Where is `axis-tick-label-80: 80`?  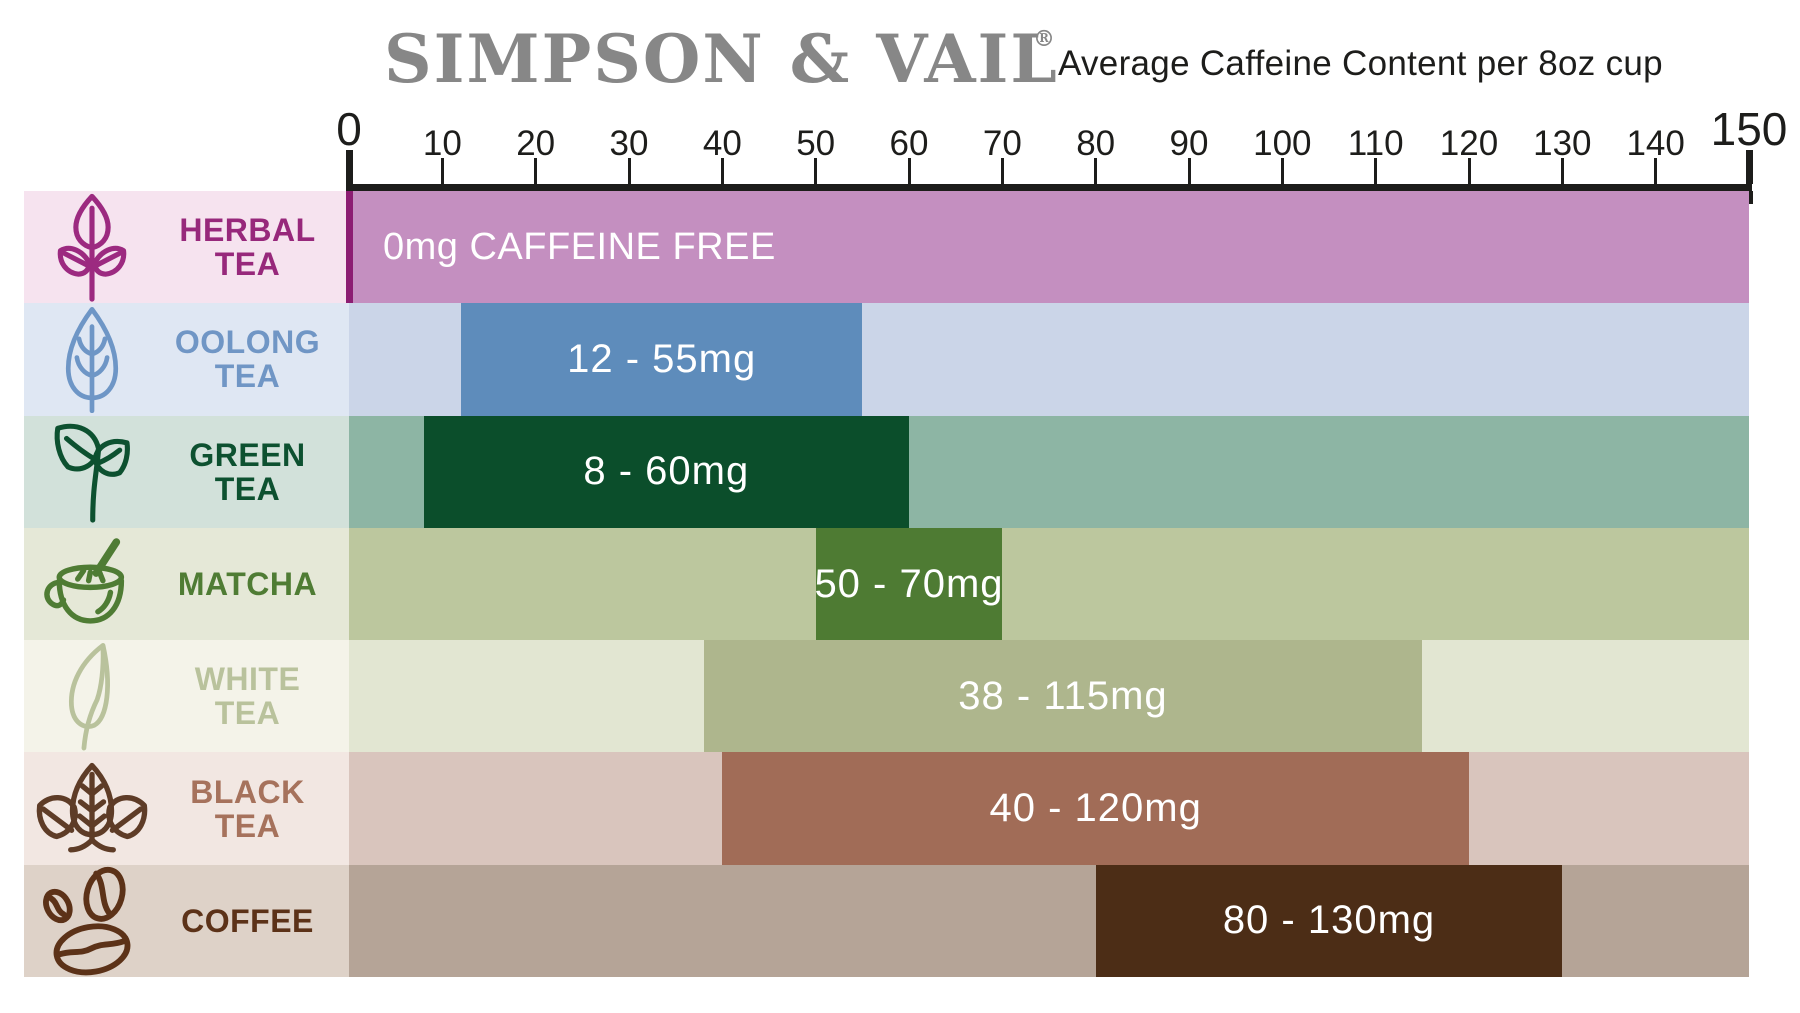
axis-tick-label-80: 80 is located at coordinates (1096, 143).